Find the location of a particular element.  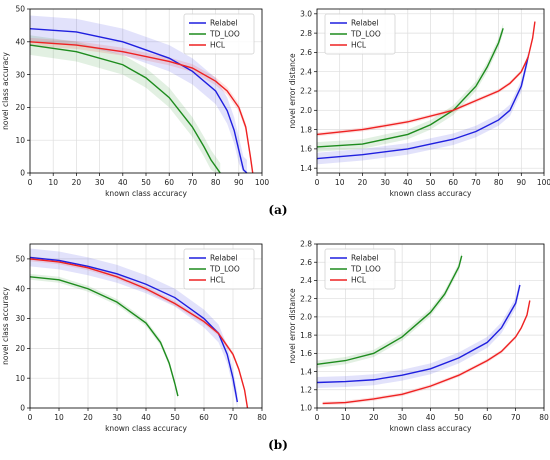

confidence-band-relabel is located at coordinates (418, 333).